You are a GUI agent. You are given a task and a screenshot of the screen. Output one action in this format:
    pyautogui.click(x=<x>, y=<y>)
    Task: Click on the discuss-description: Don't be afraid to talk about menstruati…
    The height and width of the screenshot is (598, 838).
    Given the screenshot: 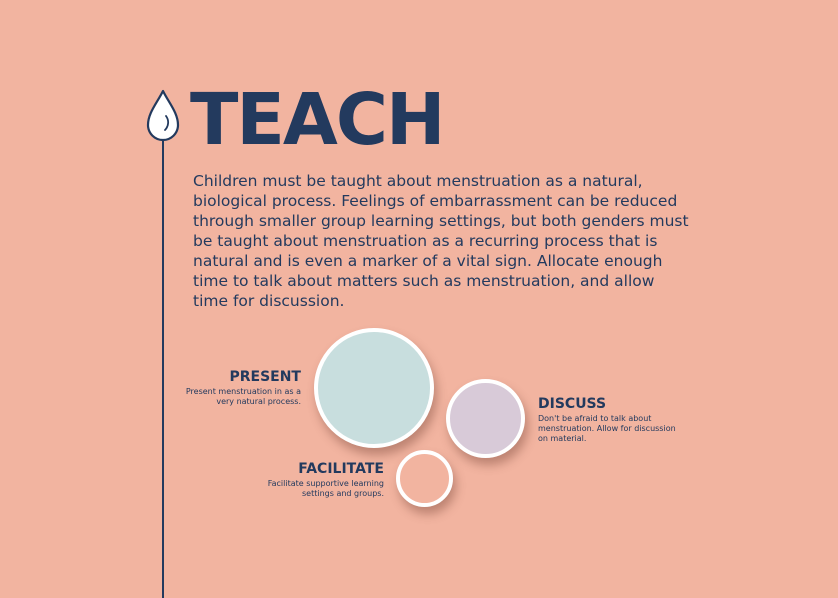 What is the action you would take?
    pyautogui.click(x=607, y=428)
    